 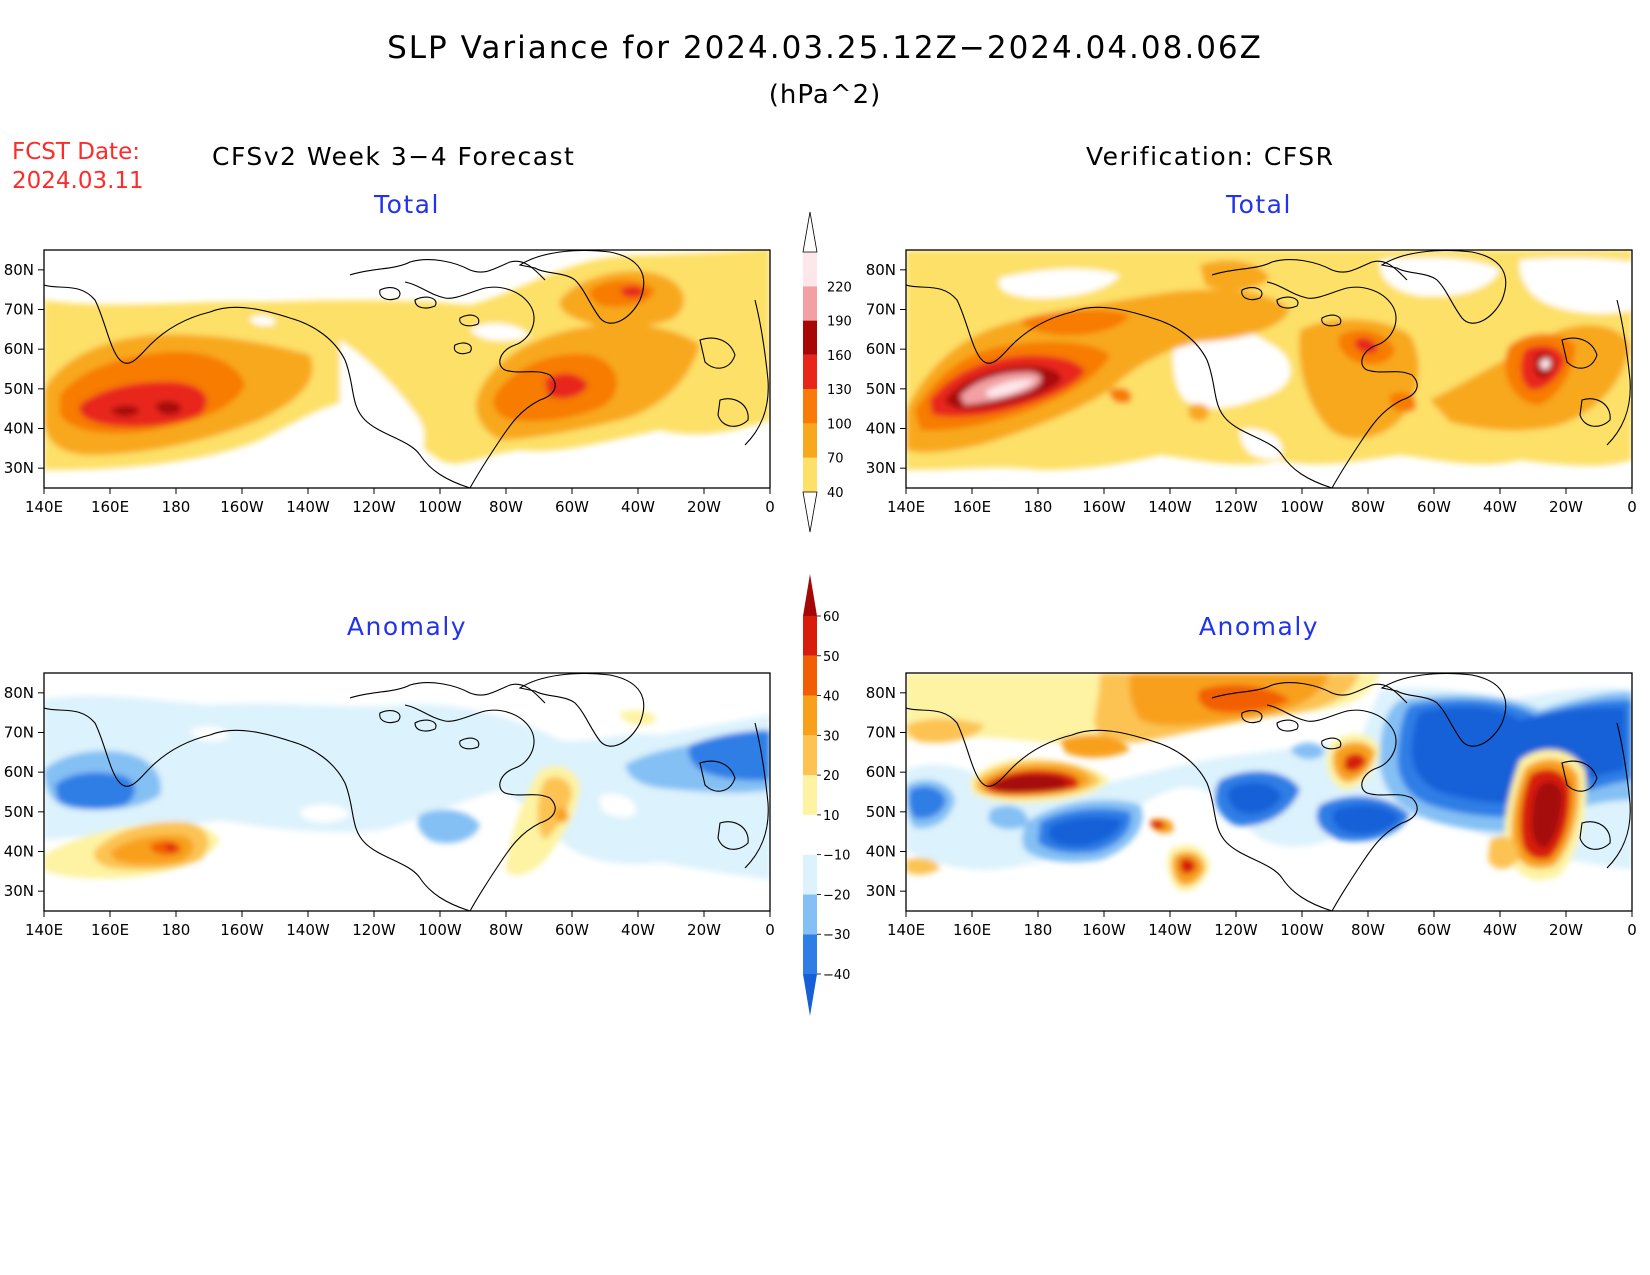 I want to click on colorbar-anomaly-label: −30, so click(x=836, y=935).